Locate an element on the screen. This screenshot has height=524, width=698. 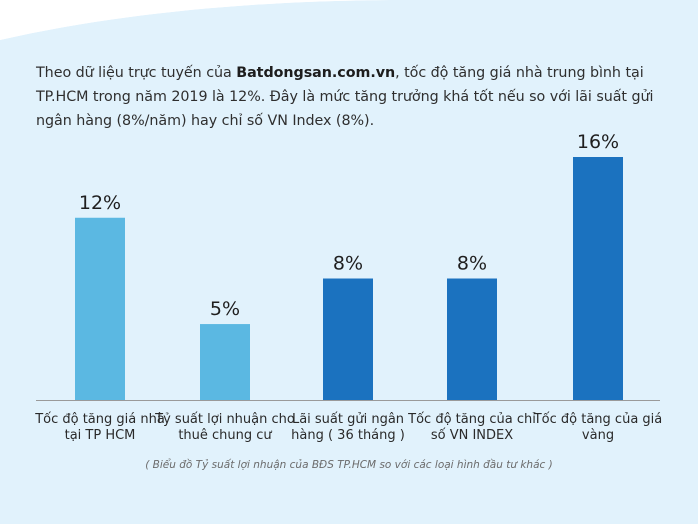
category-label-2: Tỷ suất lợi nhuận cho thuê chung cư is located at coordinates (225, 427).